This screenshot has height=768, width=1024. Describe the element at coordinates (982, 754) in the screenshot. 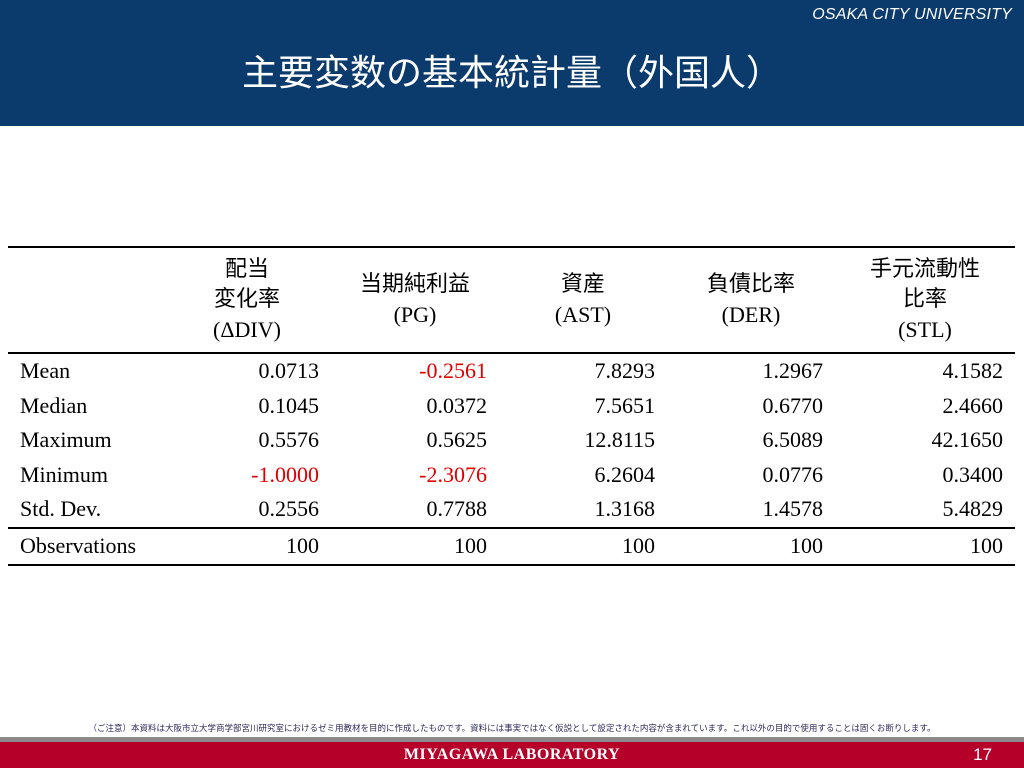

I see `page-number: 17` at that location.